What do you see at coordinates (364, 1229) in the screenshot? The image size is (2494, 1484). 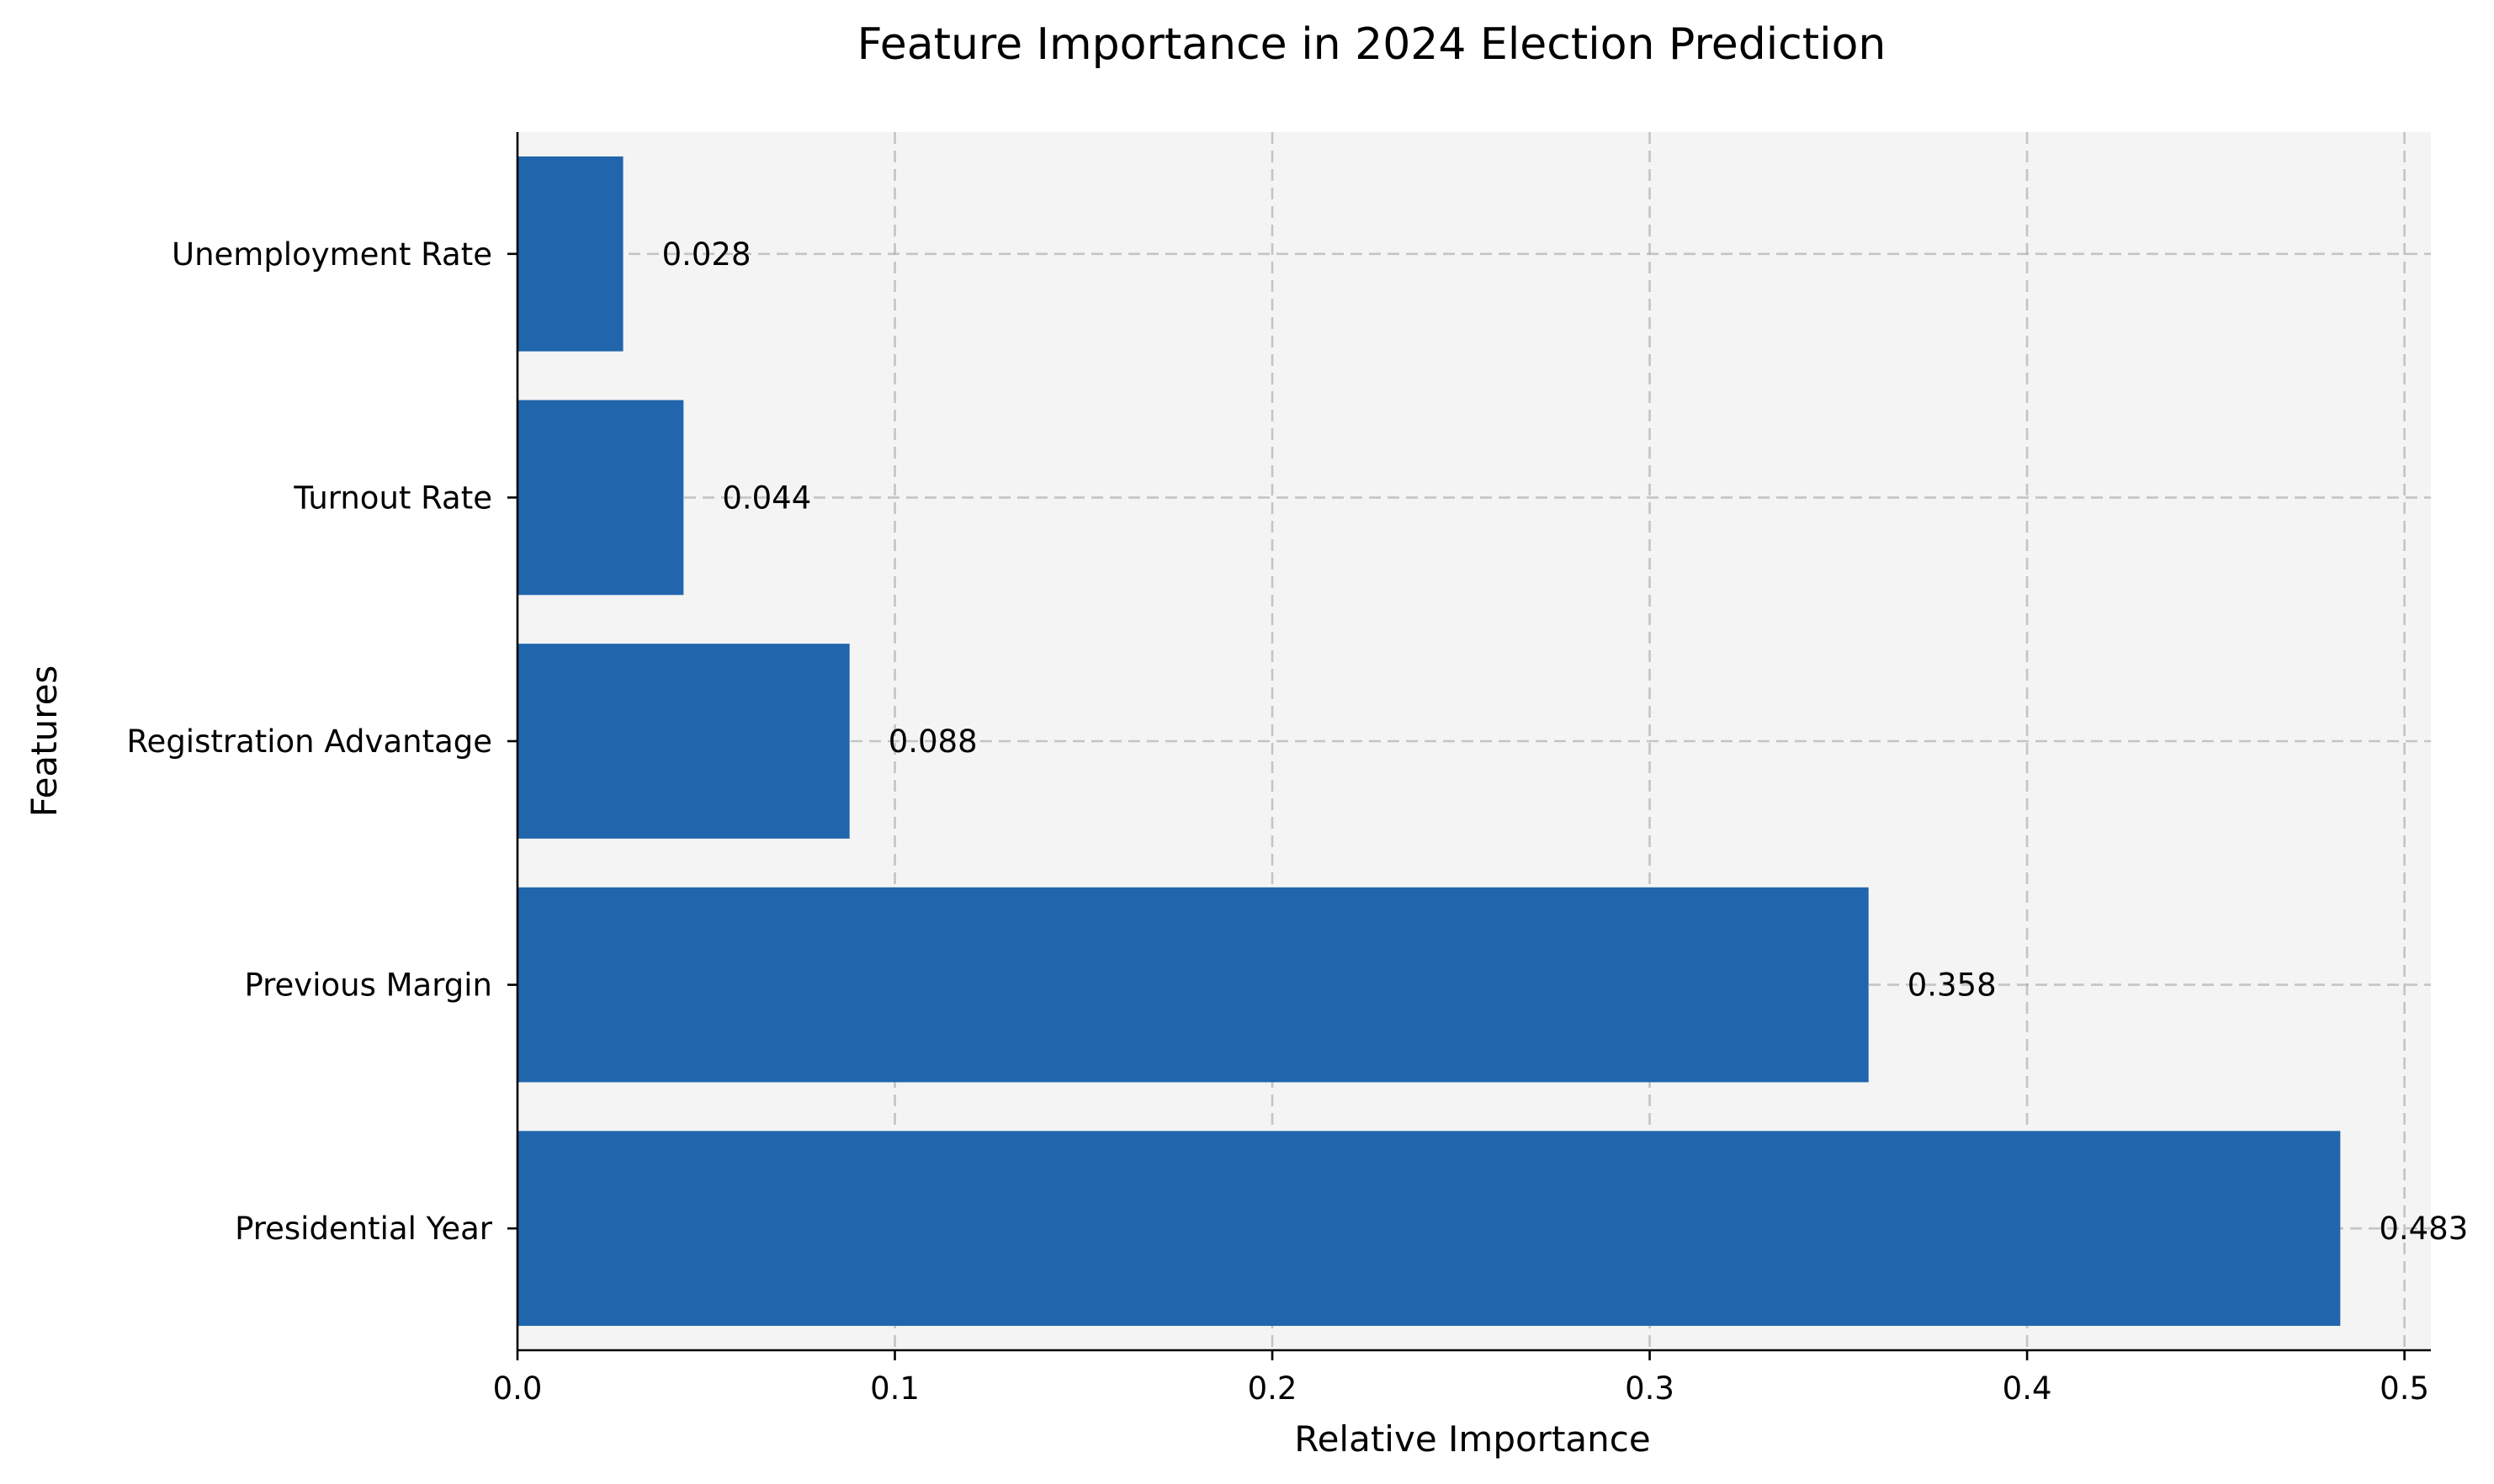 I see `y-tick-label: Presidential Year` at bounding box center [364, 1229].